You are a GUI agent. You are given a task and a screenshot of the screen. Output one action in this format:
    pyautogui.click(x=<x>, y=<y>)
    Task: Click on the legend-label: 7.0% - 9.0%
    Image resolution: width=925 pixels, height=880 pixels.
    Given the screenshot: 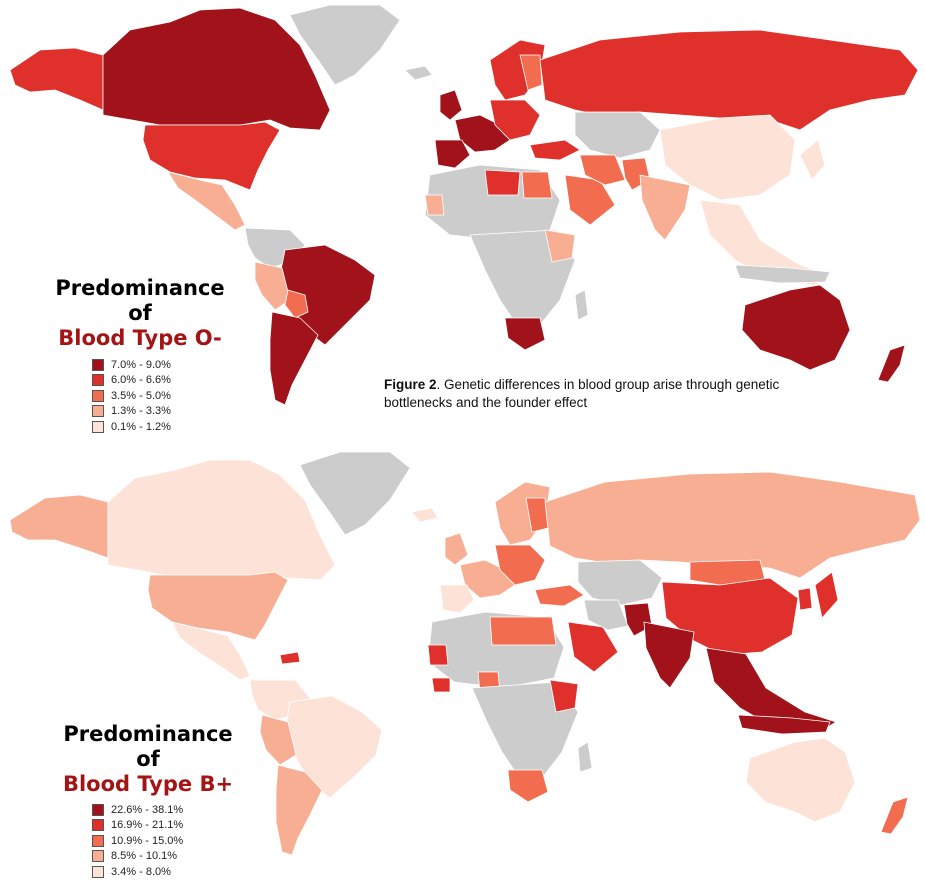 What is the action you would take?
    pyautogui.click(x=141, y=364)
    